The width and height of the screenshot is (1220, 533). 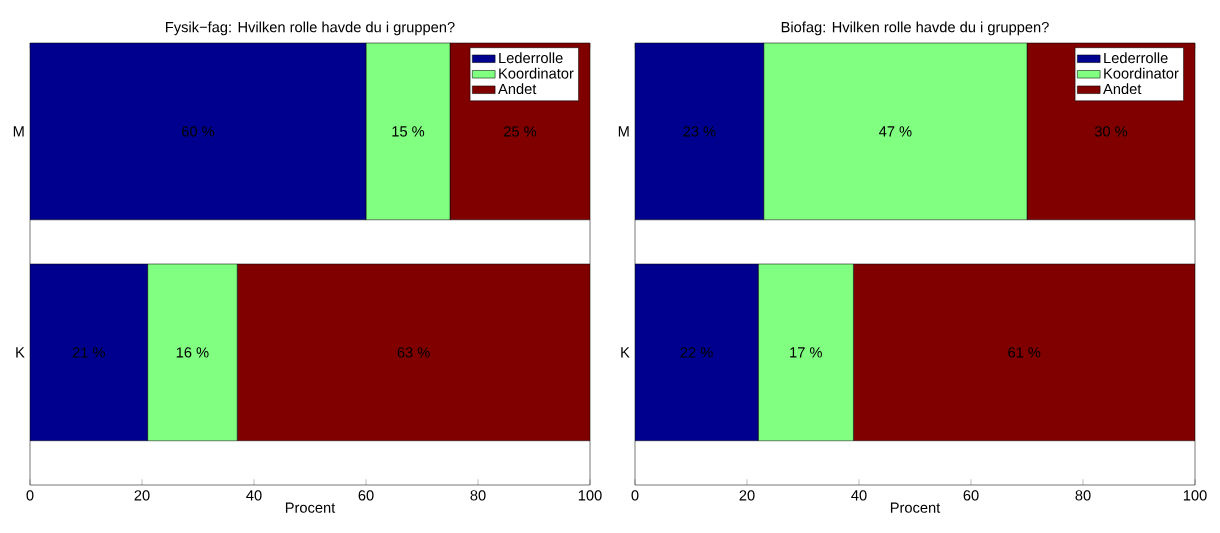 I want to click on data-label: 63 %, so click(x=413, y=352).